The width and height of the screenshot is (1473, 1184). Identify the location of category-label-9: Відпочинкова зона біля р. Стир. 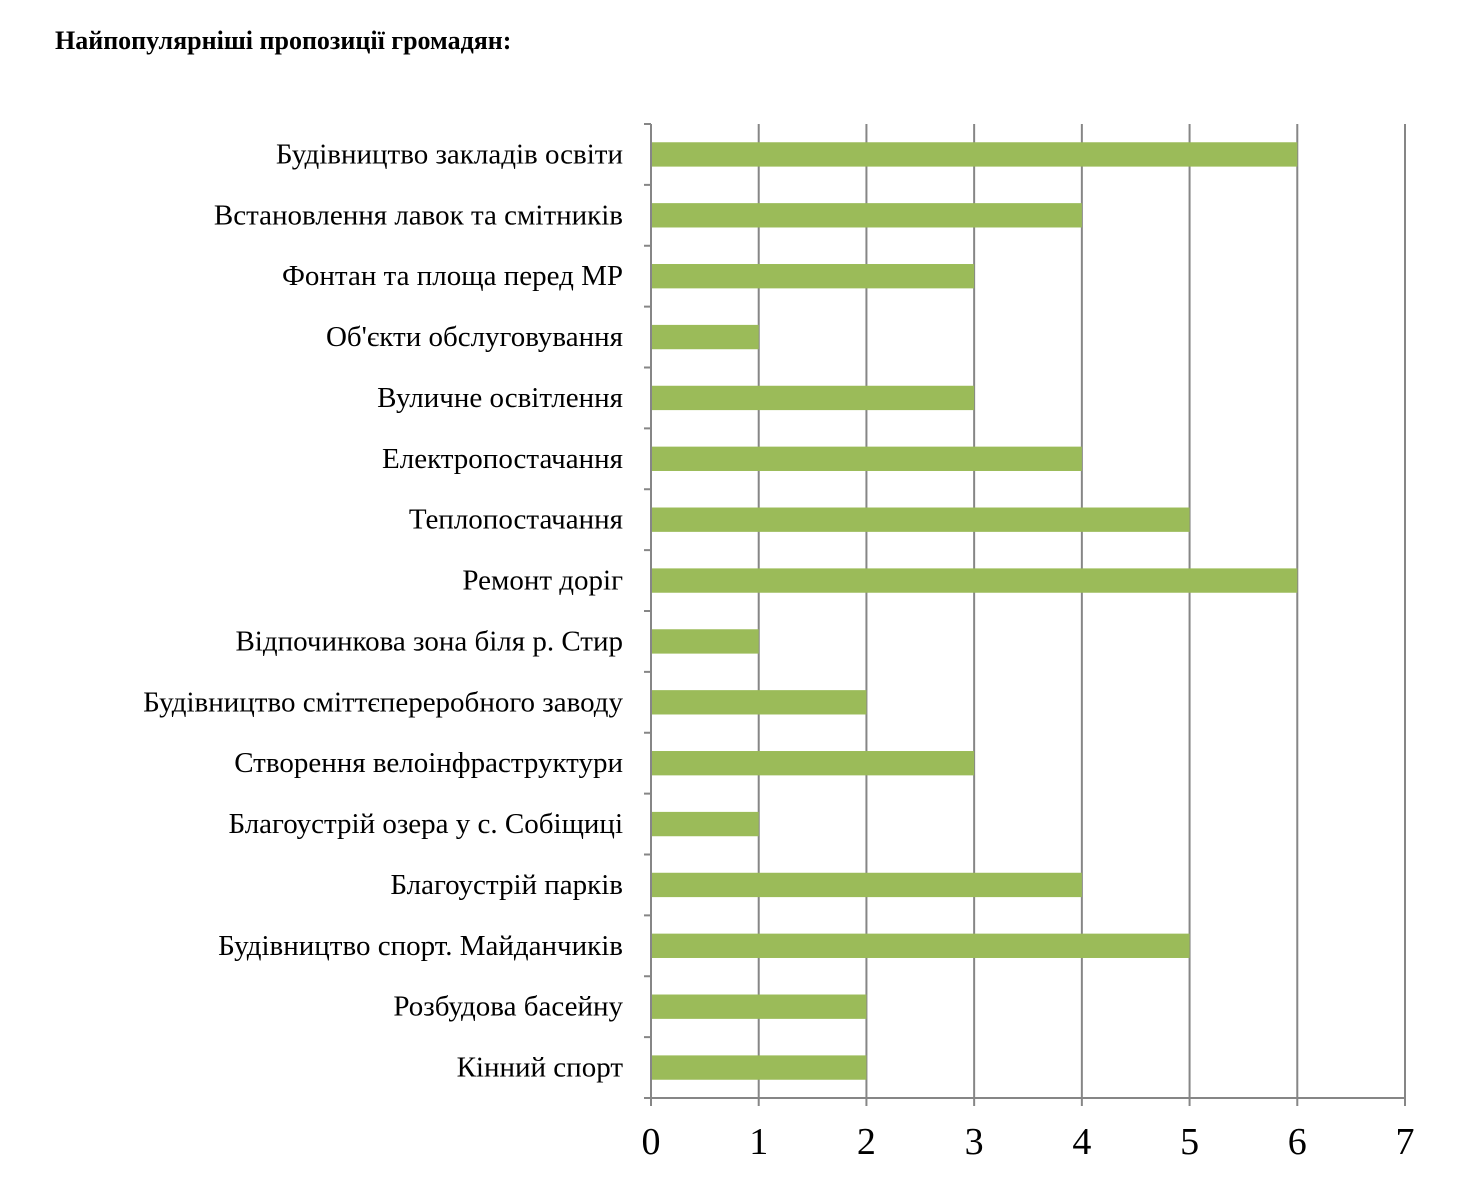
(429, 641).